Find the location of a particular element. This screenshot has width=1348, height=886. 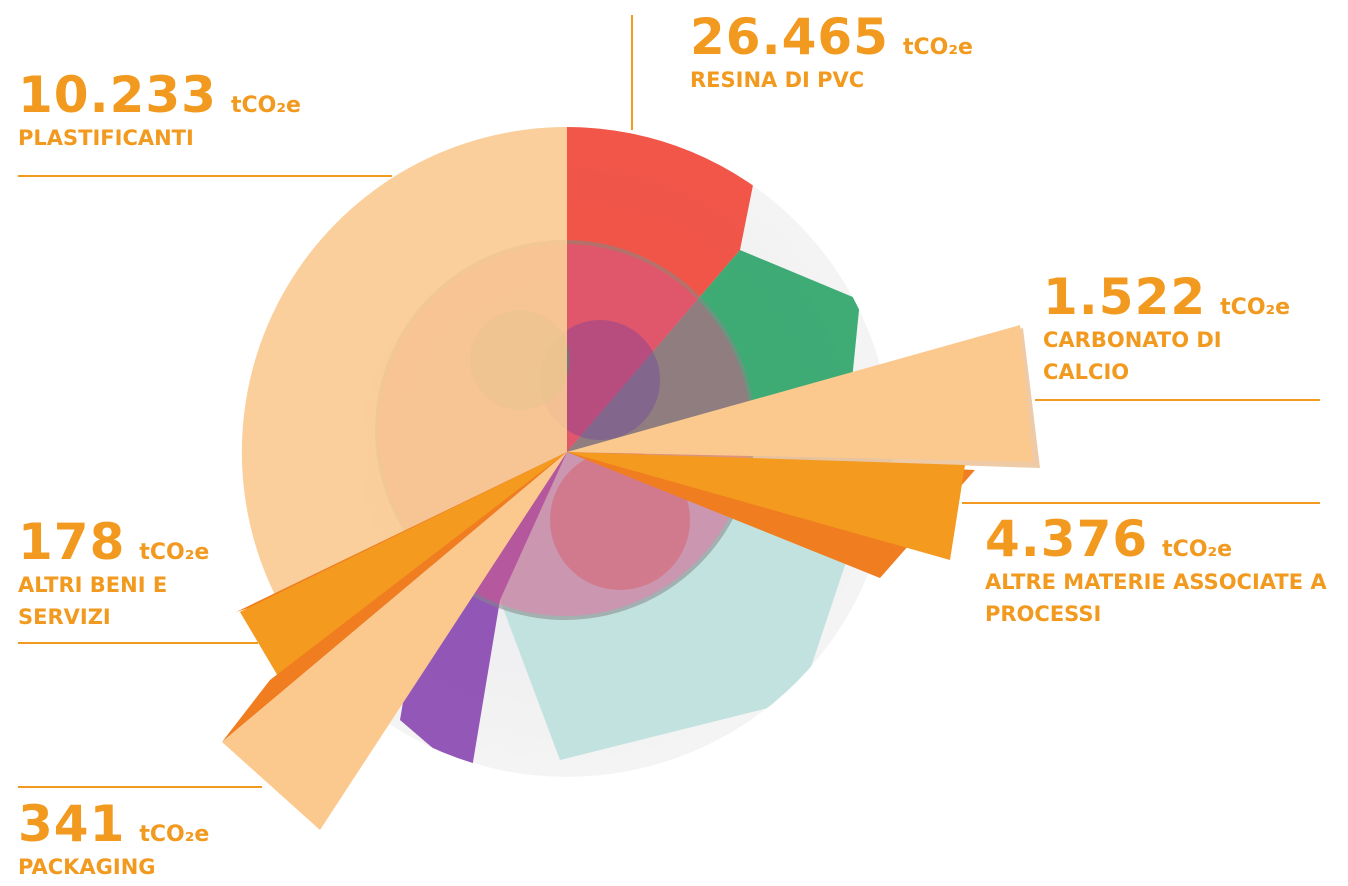

item: 1.522 tCO₂e CARBONATO DI CALCIO is located at coordinates (1166, 328).